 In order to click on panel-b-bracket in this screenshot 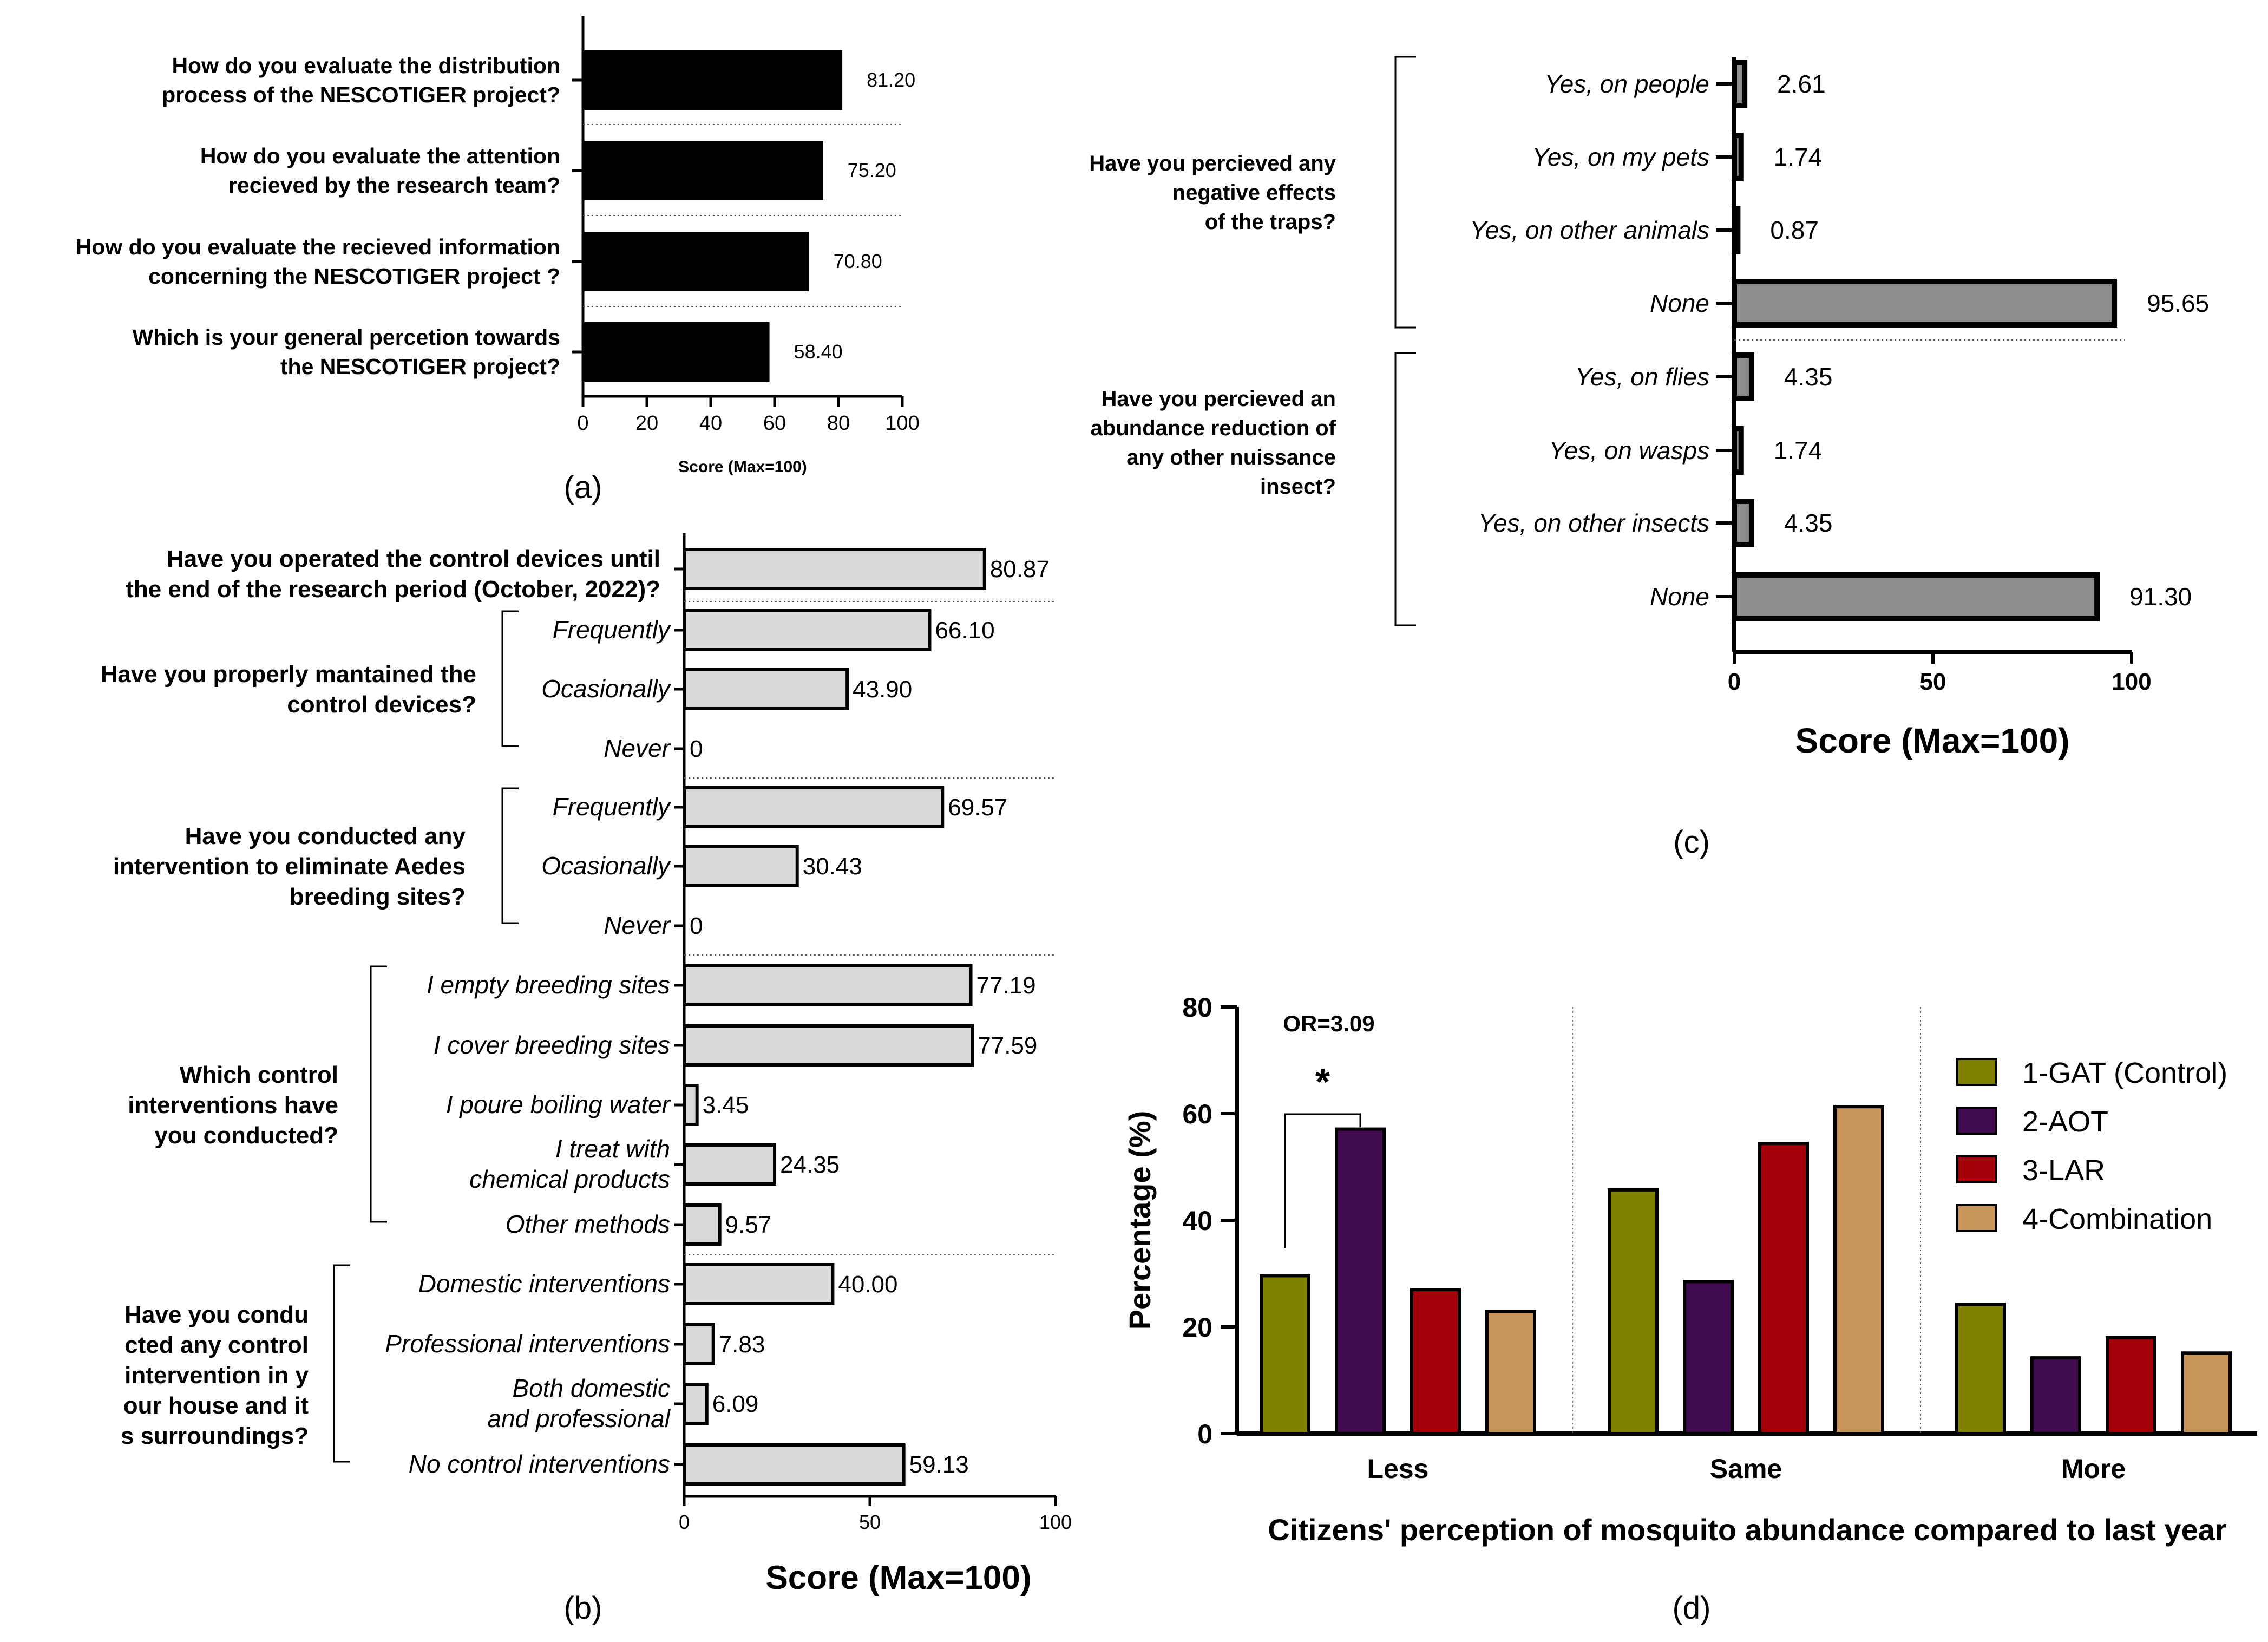, I will do `click(378, 1094)`.